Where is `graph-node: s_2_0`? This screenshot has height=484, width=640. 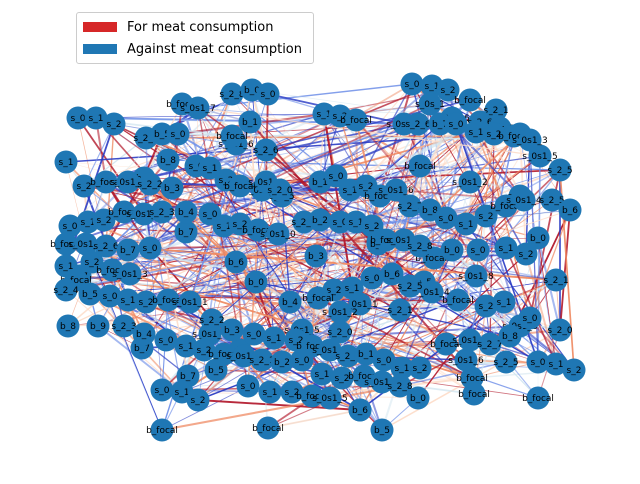 graph-node: s_2_0 is located at coordinates (348, 356).